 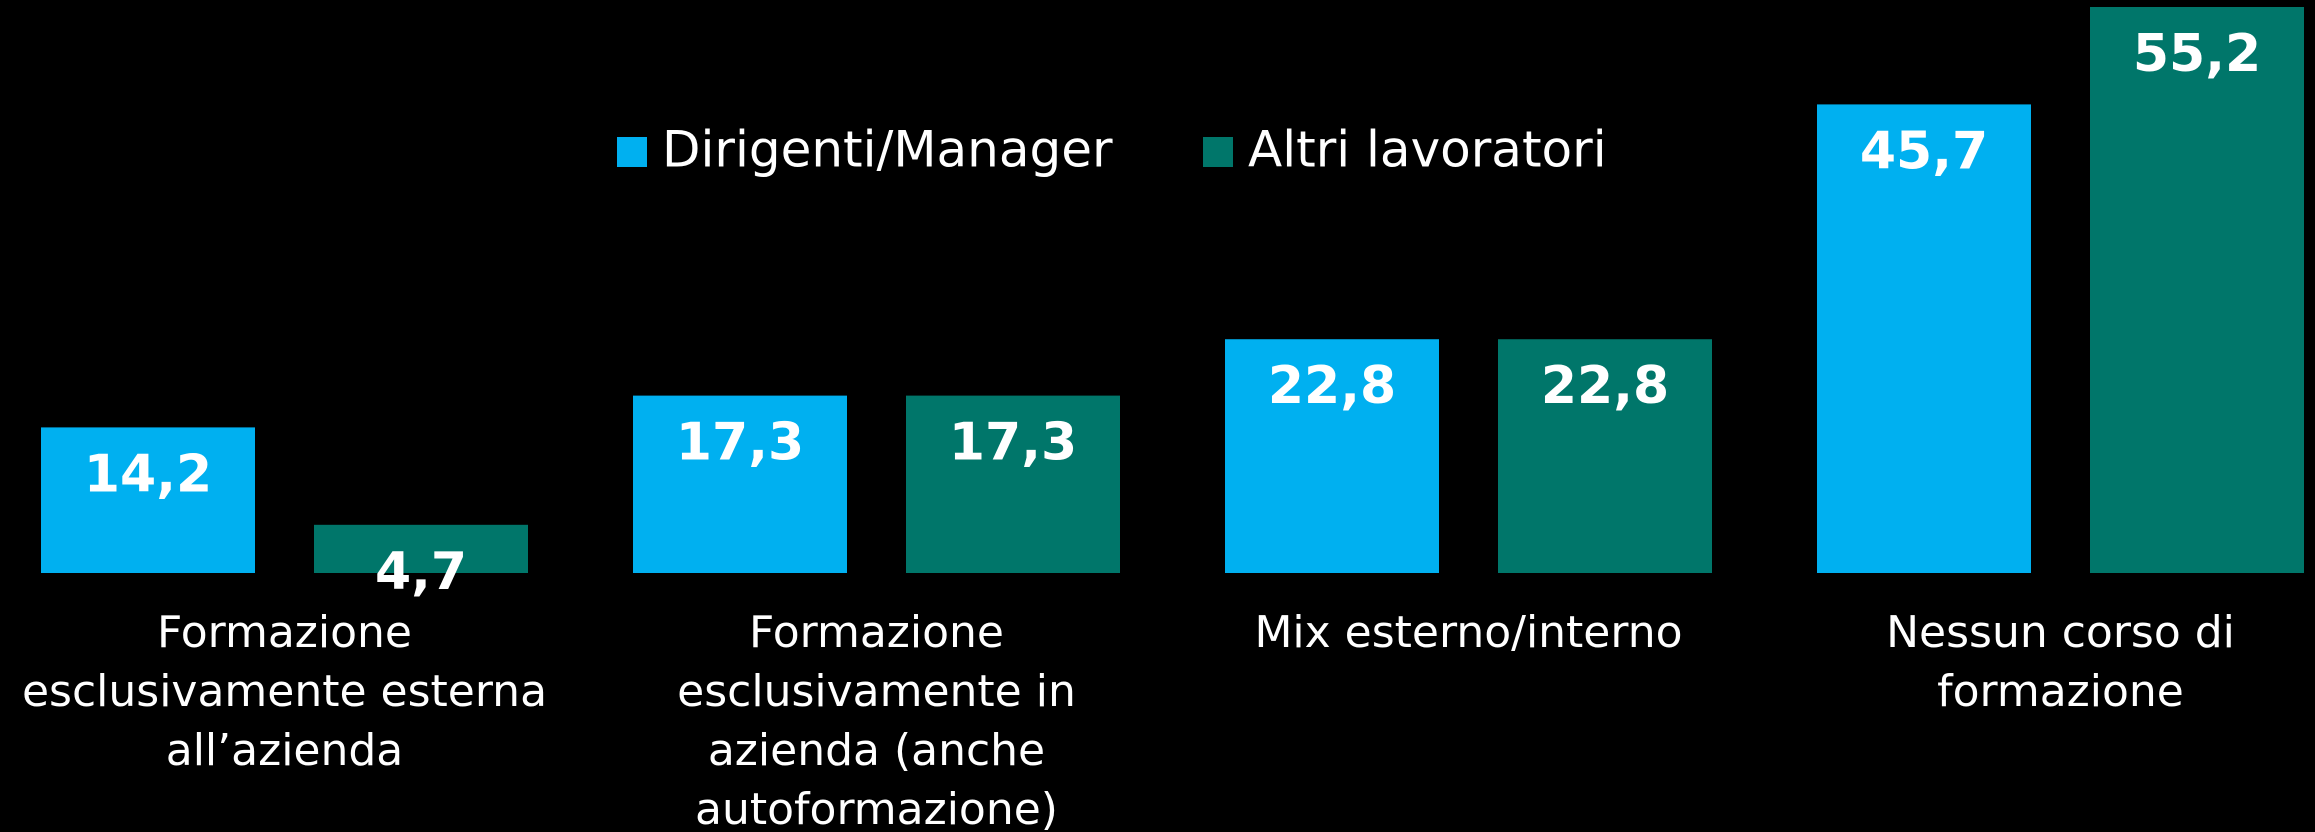 What do you see at coordinates (1468, 632) in the screenshot?
I see `category-label: Mix esterno/interno` at bounding box center [1468, 632].